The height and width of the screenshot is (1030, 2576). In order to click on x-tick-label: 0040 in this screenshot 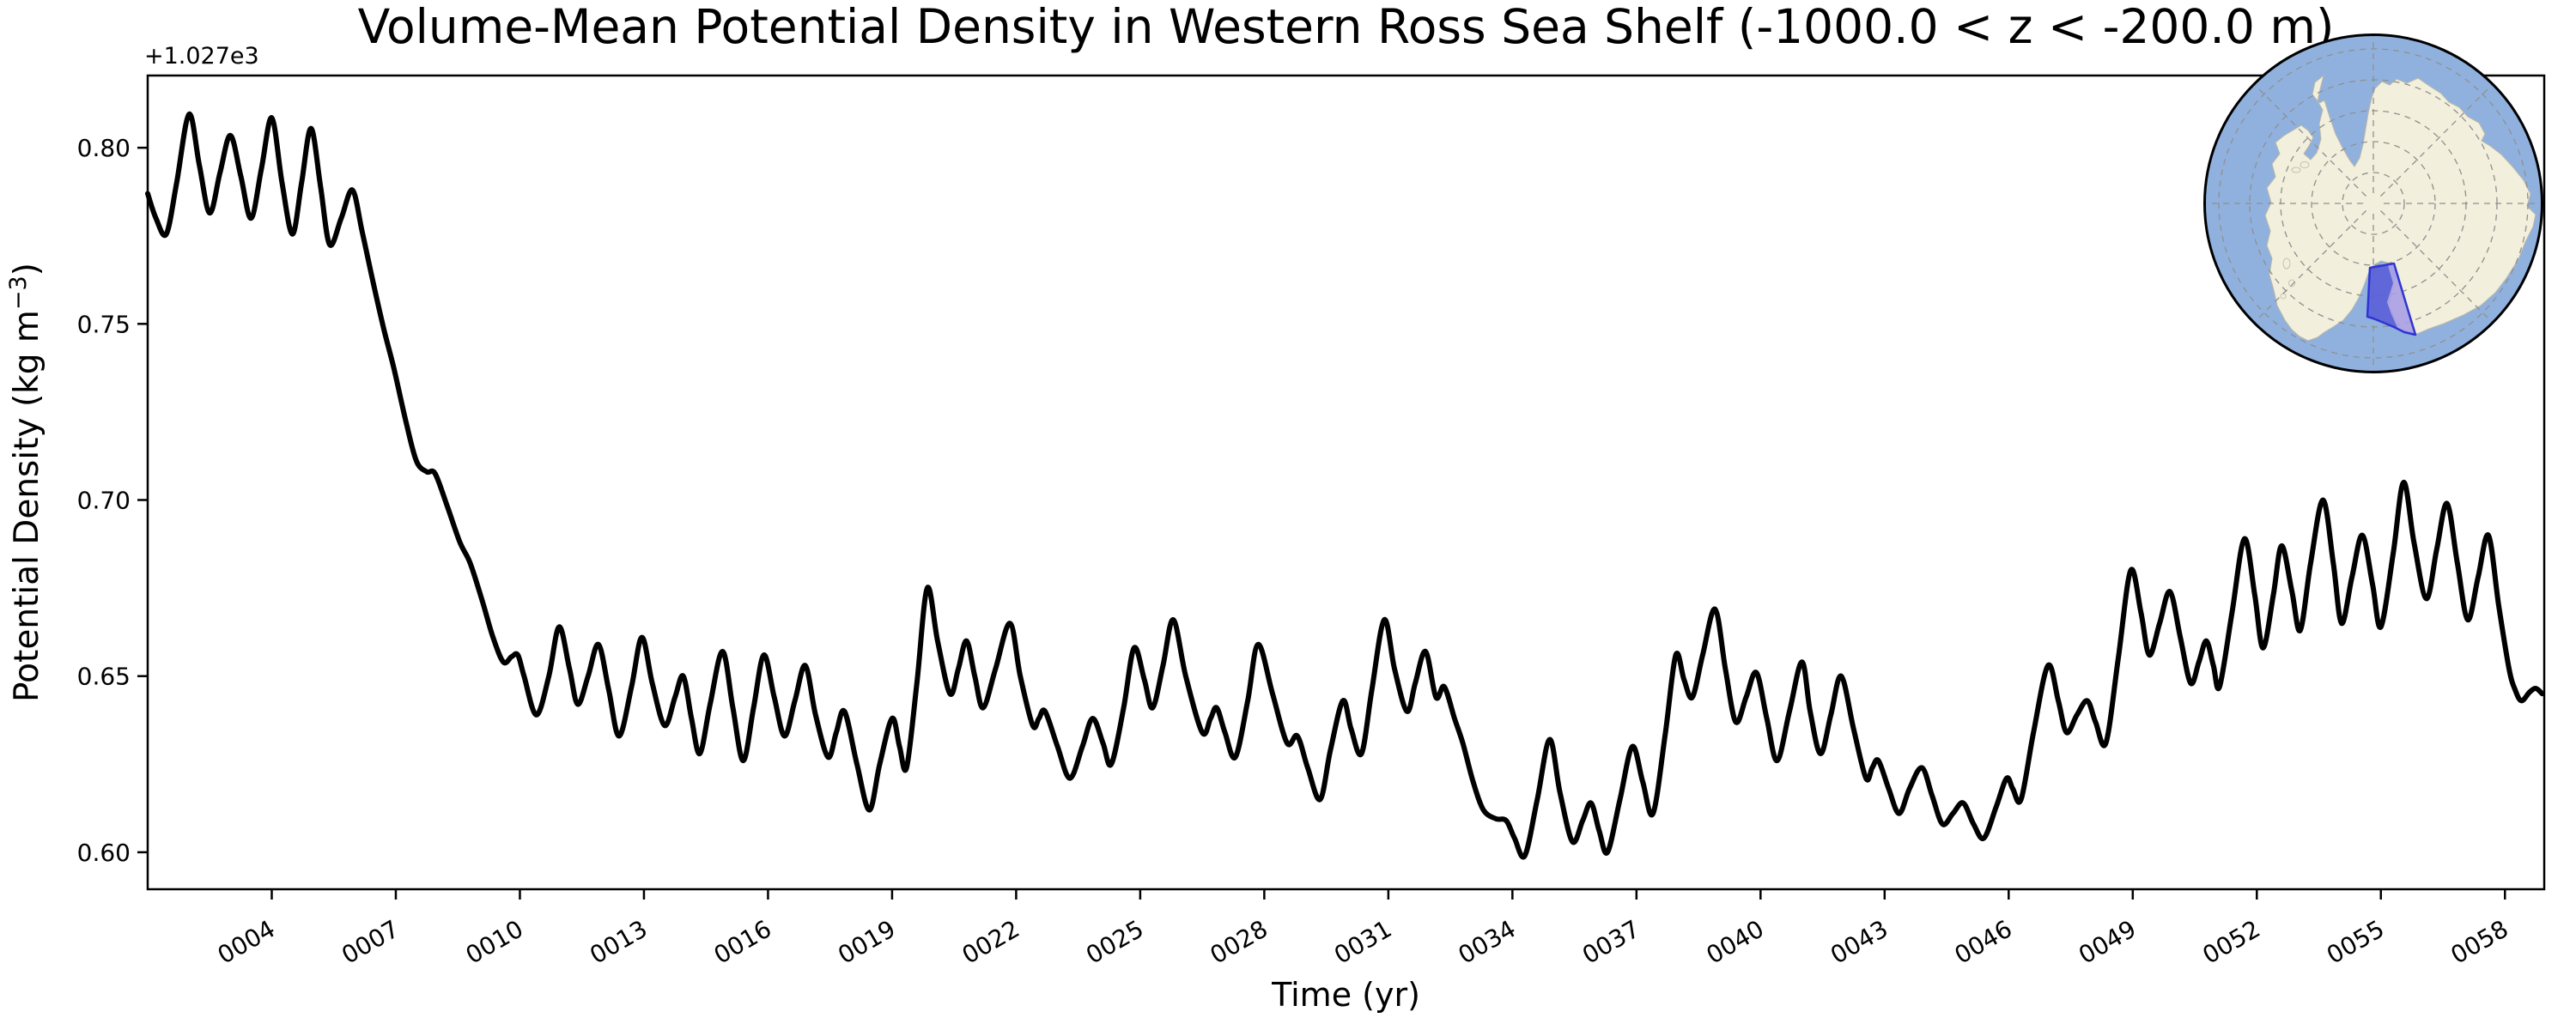, I will do `click(1736, 941)`.